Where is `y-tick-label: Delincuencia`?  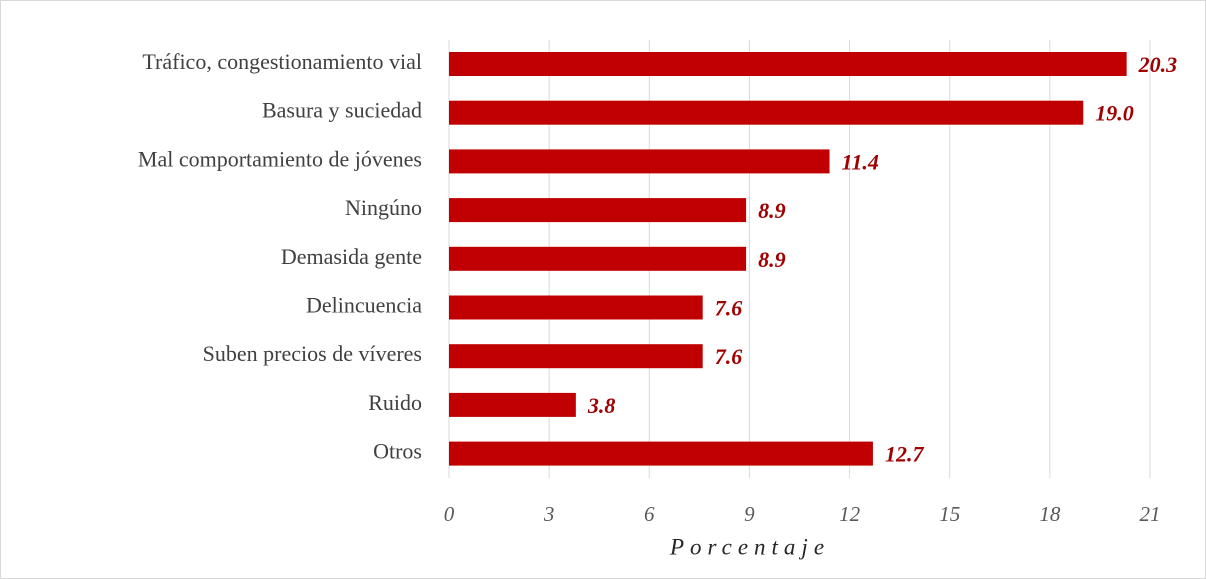 y-tick-label: Delincuencia is located at coordinates (364, 305).